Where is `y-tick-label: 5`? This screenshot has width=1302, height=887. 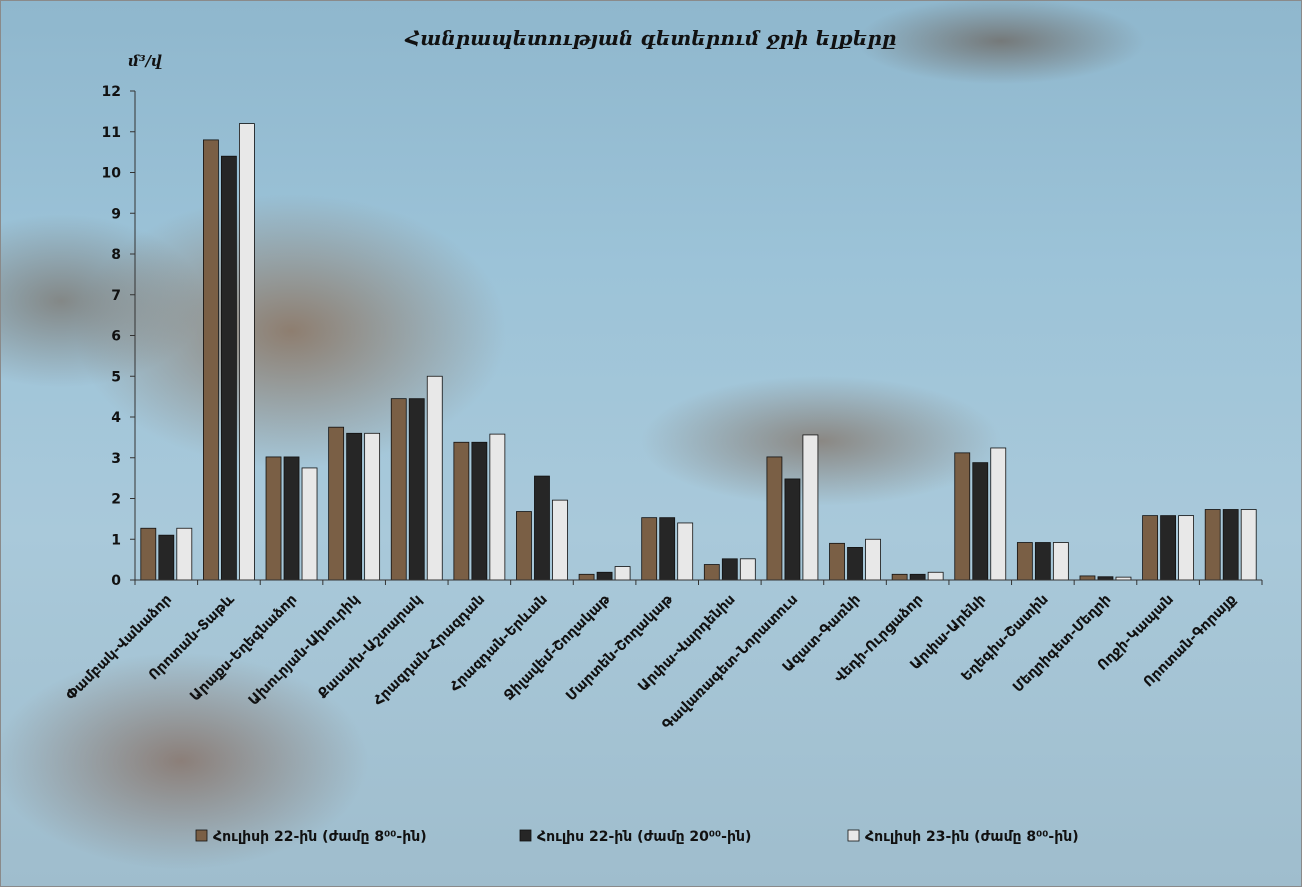 y-tick-label: 5 is located at coordinates (116, 377).